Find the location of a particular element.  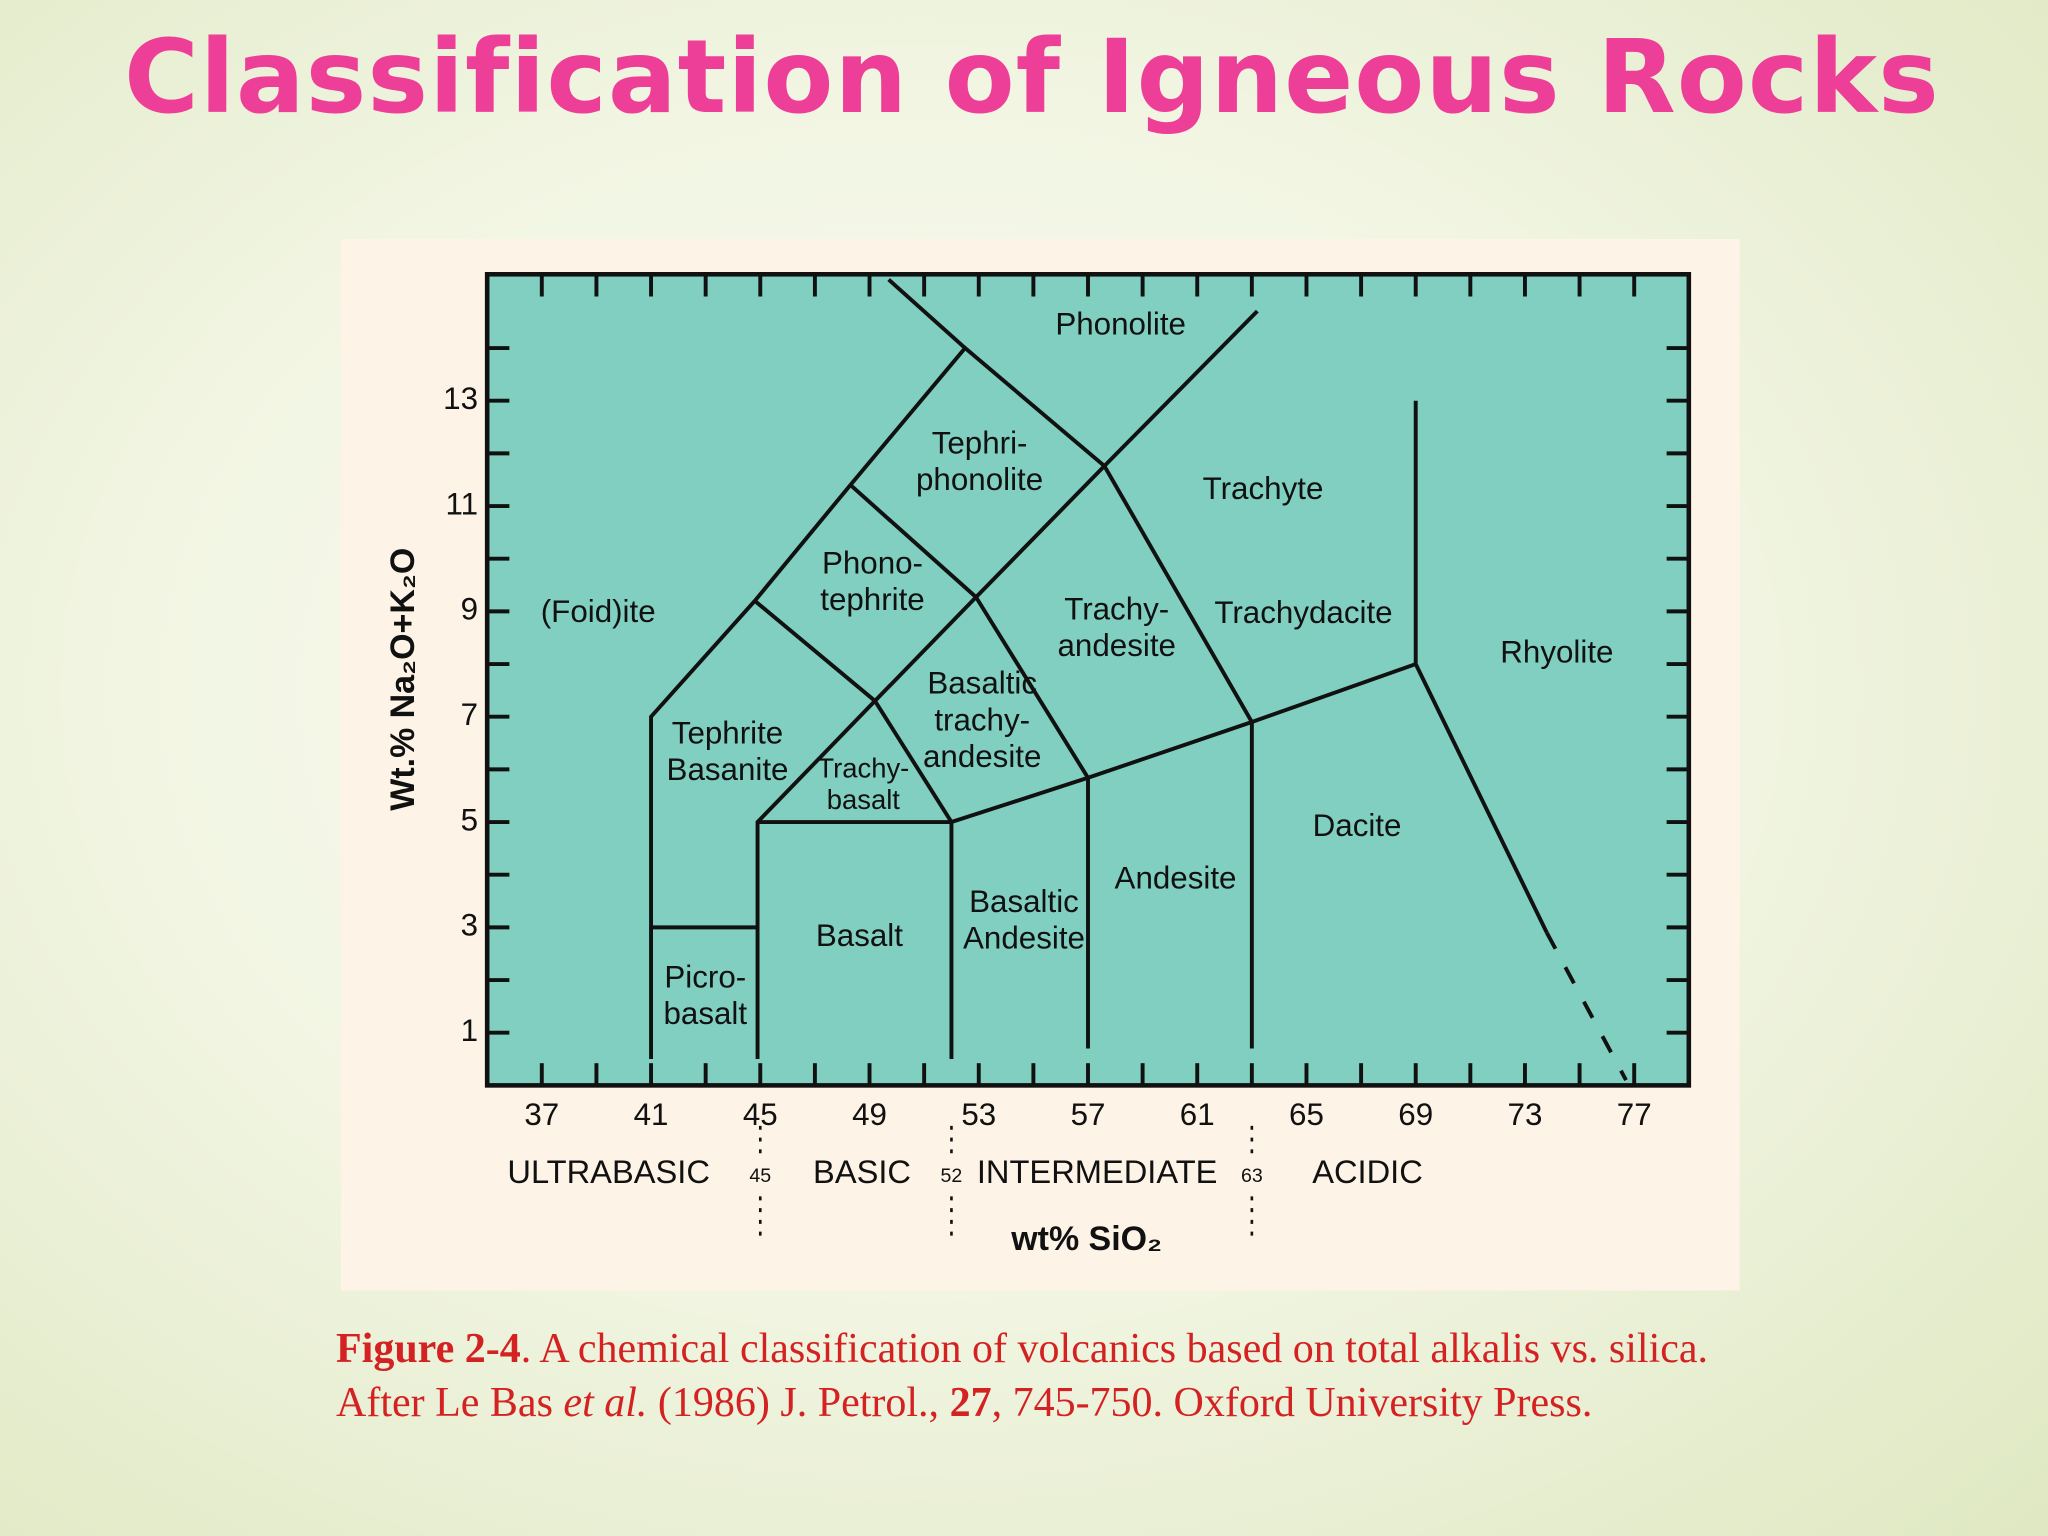

region-label: Dacite is located at coordinates (1357, 825).